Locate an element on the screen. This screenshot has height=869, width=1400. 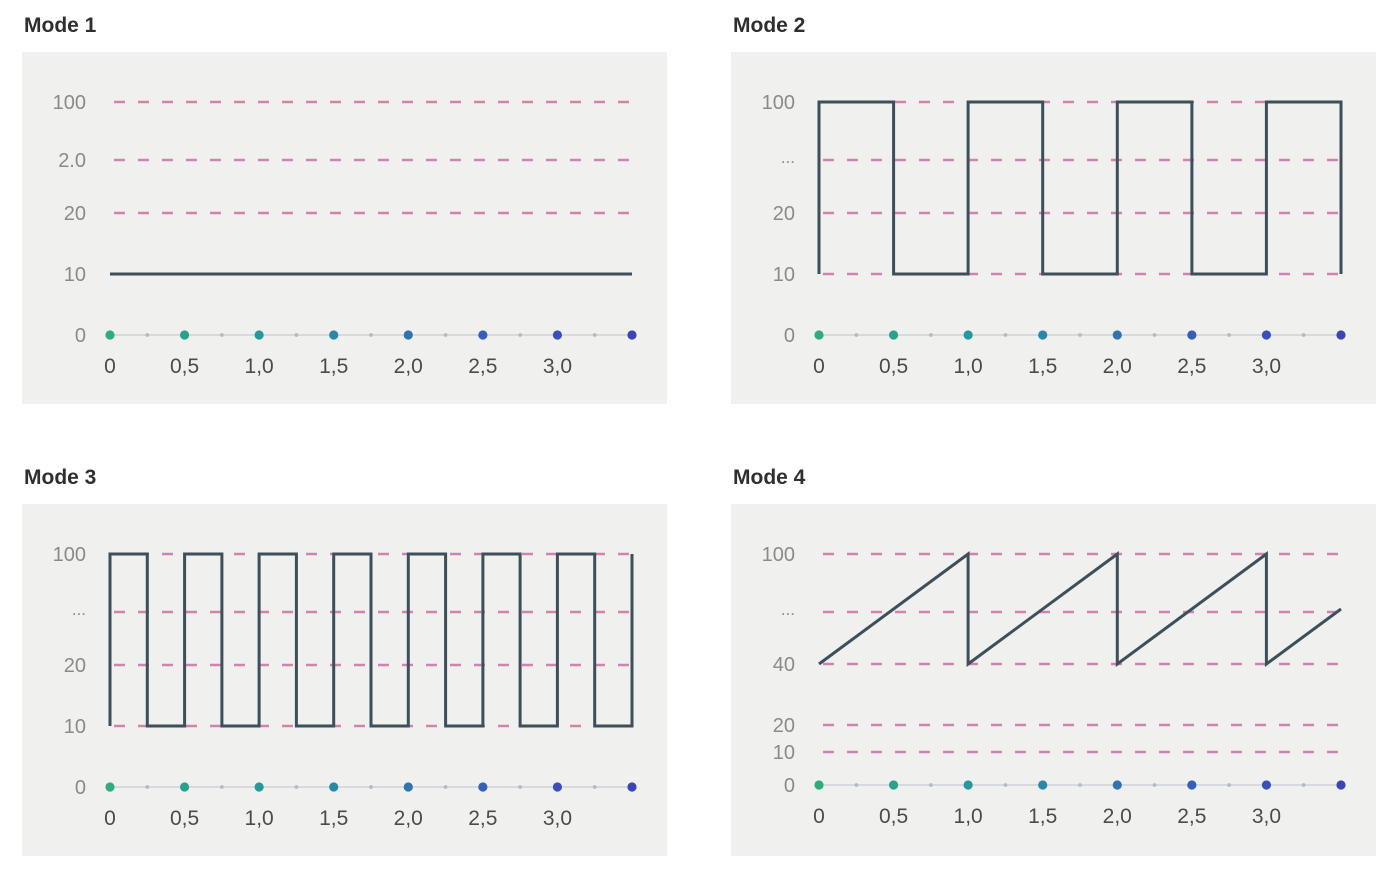
panel-title-mode-1: Mode 1 is located at coordinates (60, 25).